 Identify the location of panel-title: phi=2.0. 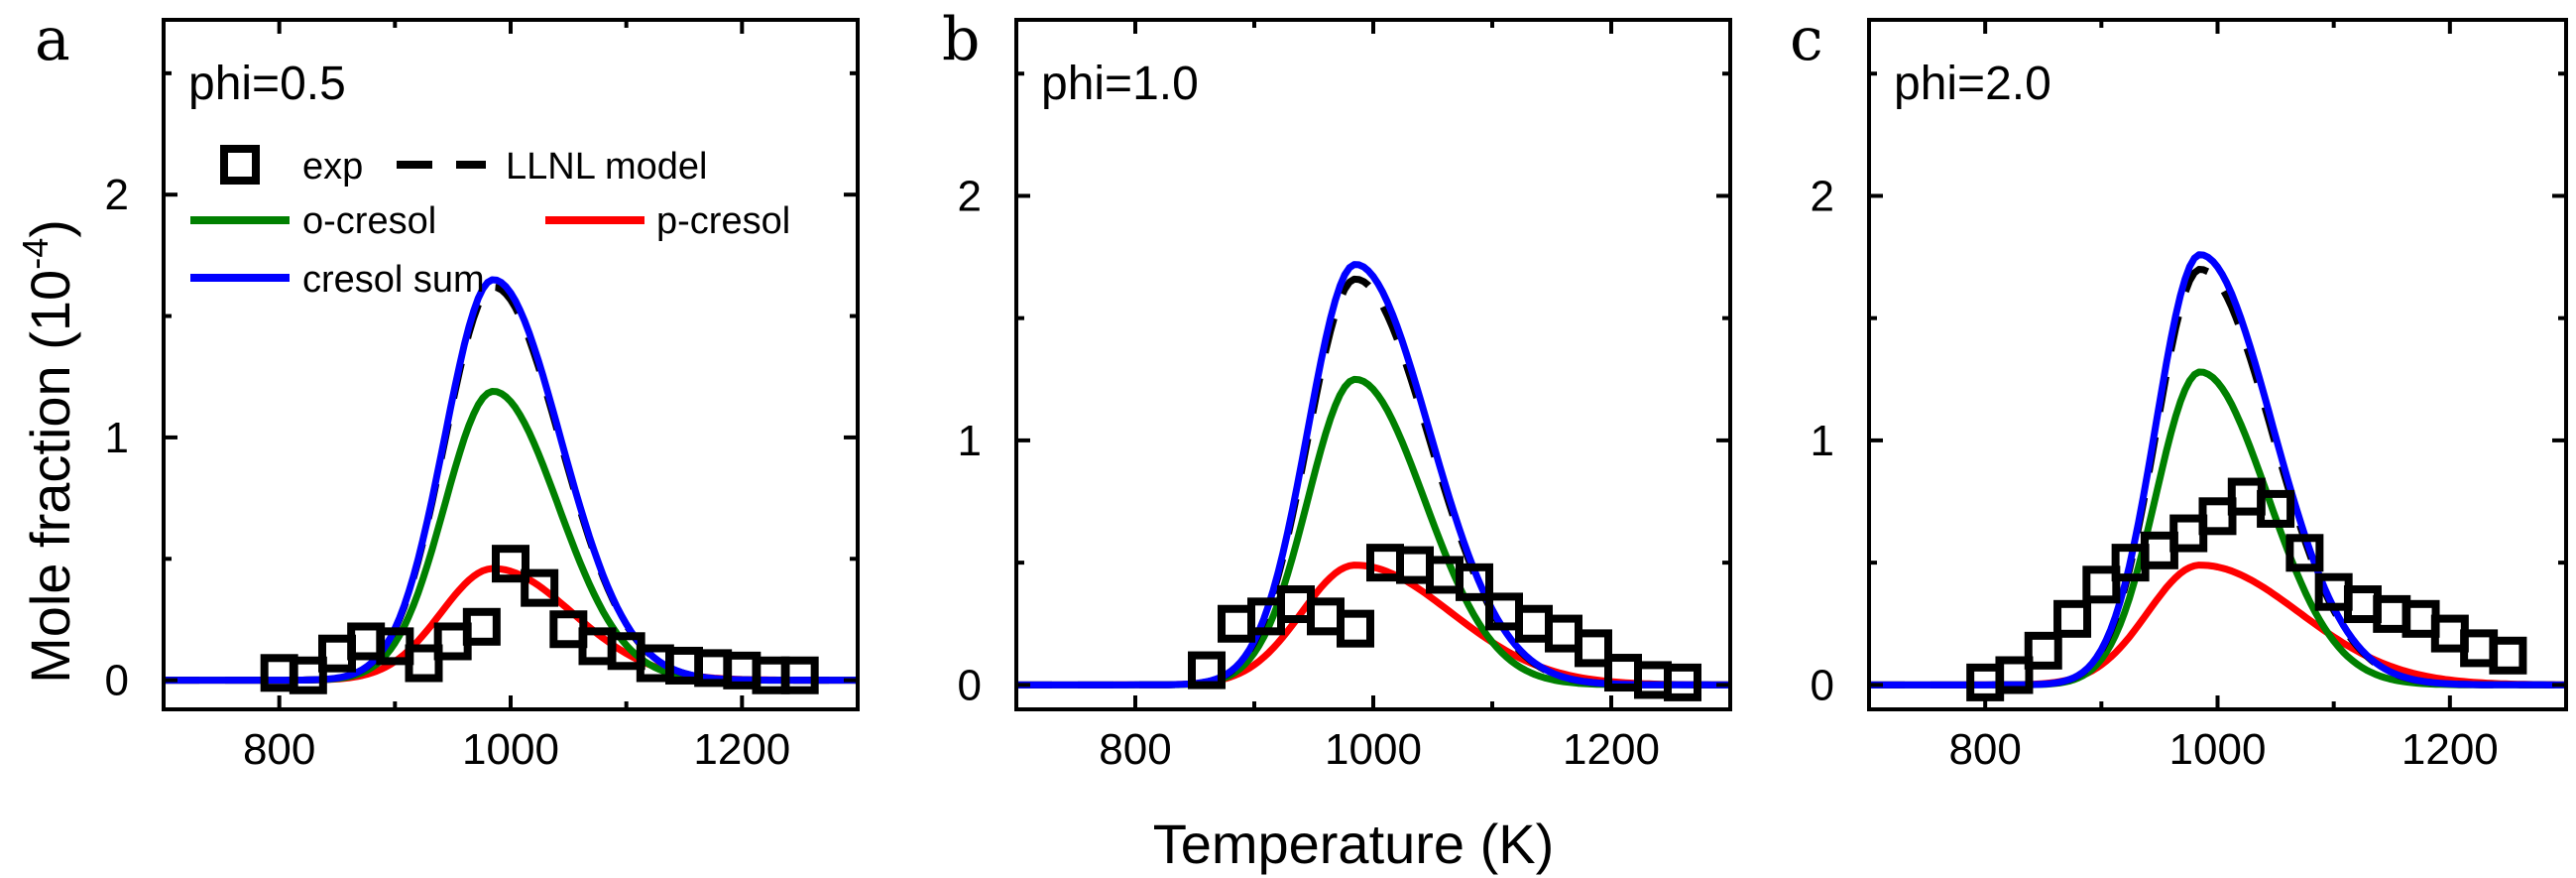
(1973, 84).